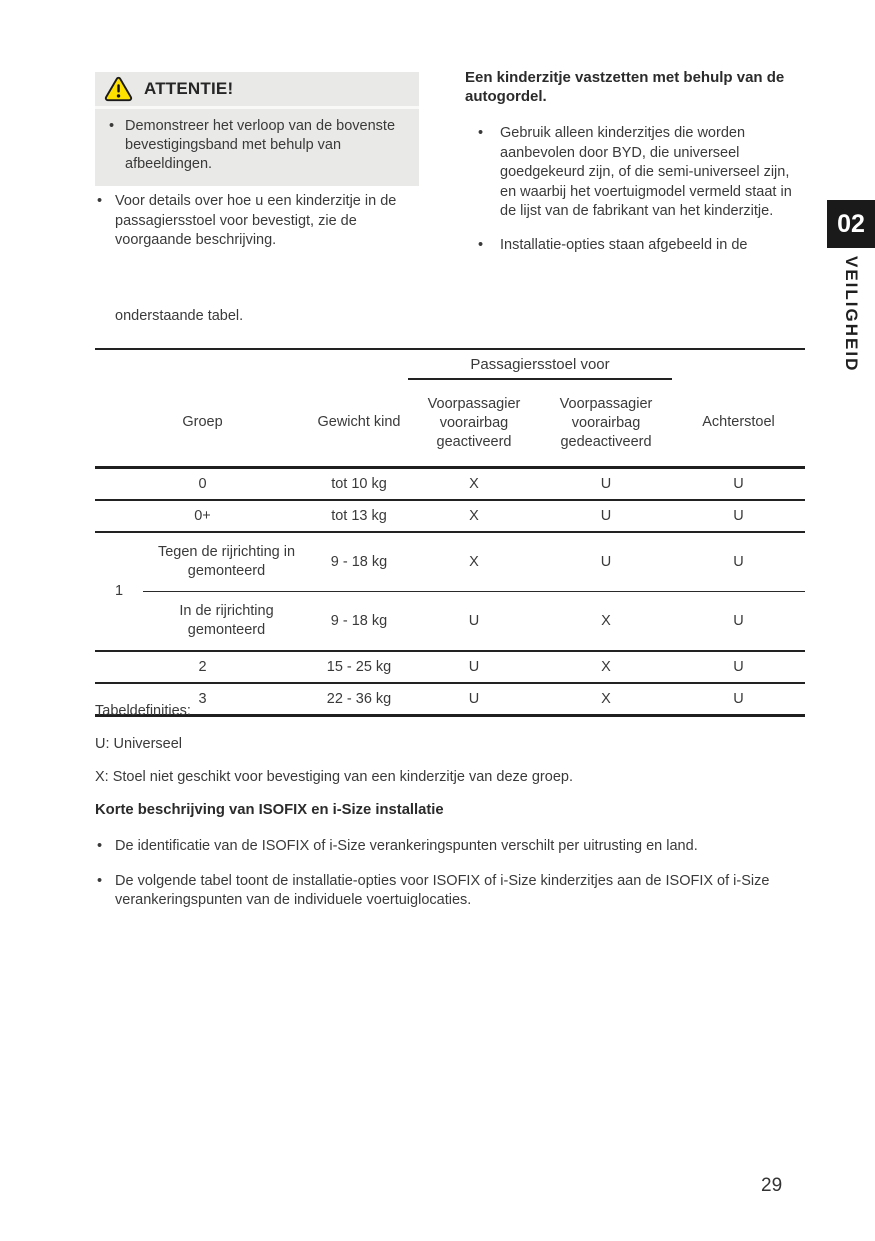  I want to click on right-column-list-item: Installatie-opties staan afgebeeld in de, so click(636, 246).